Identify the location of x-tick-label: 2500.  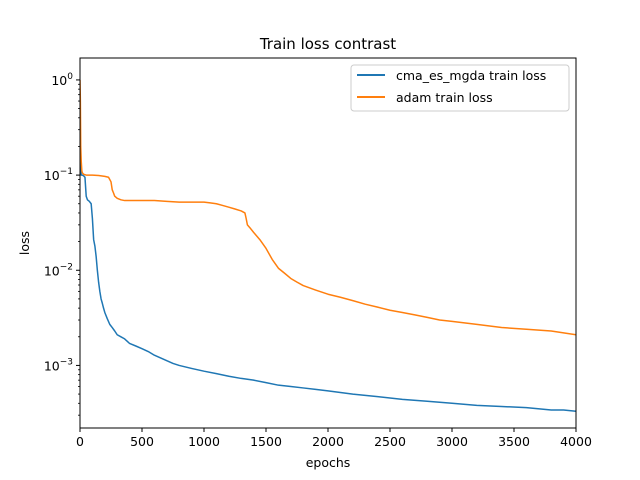
(390, 441).